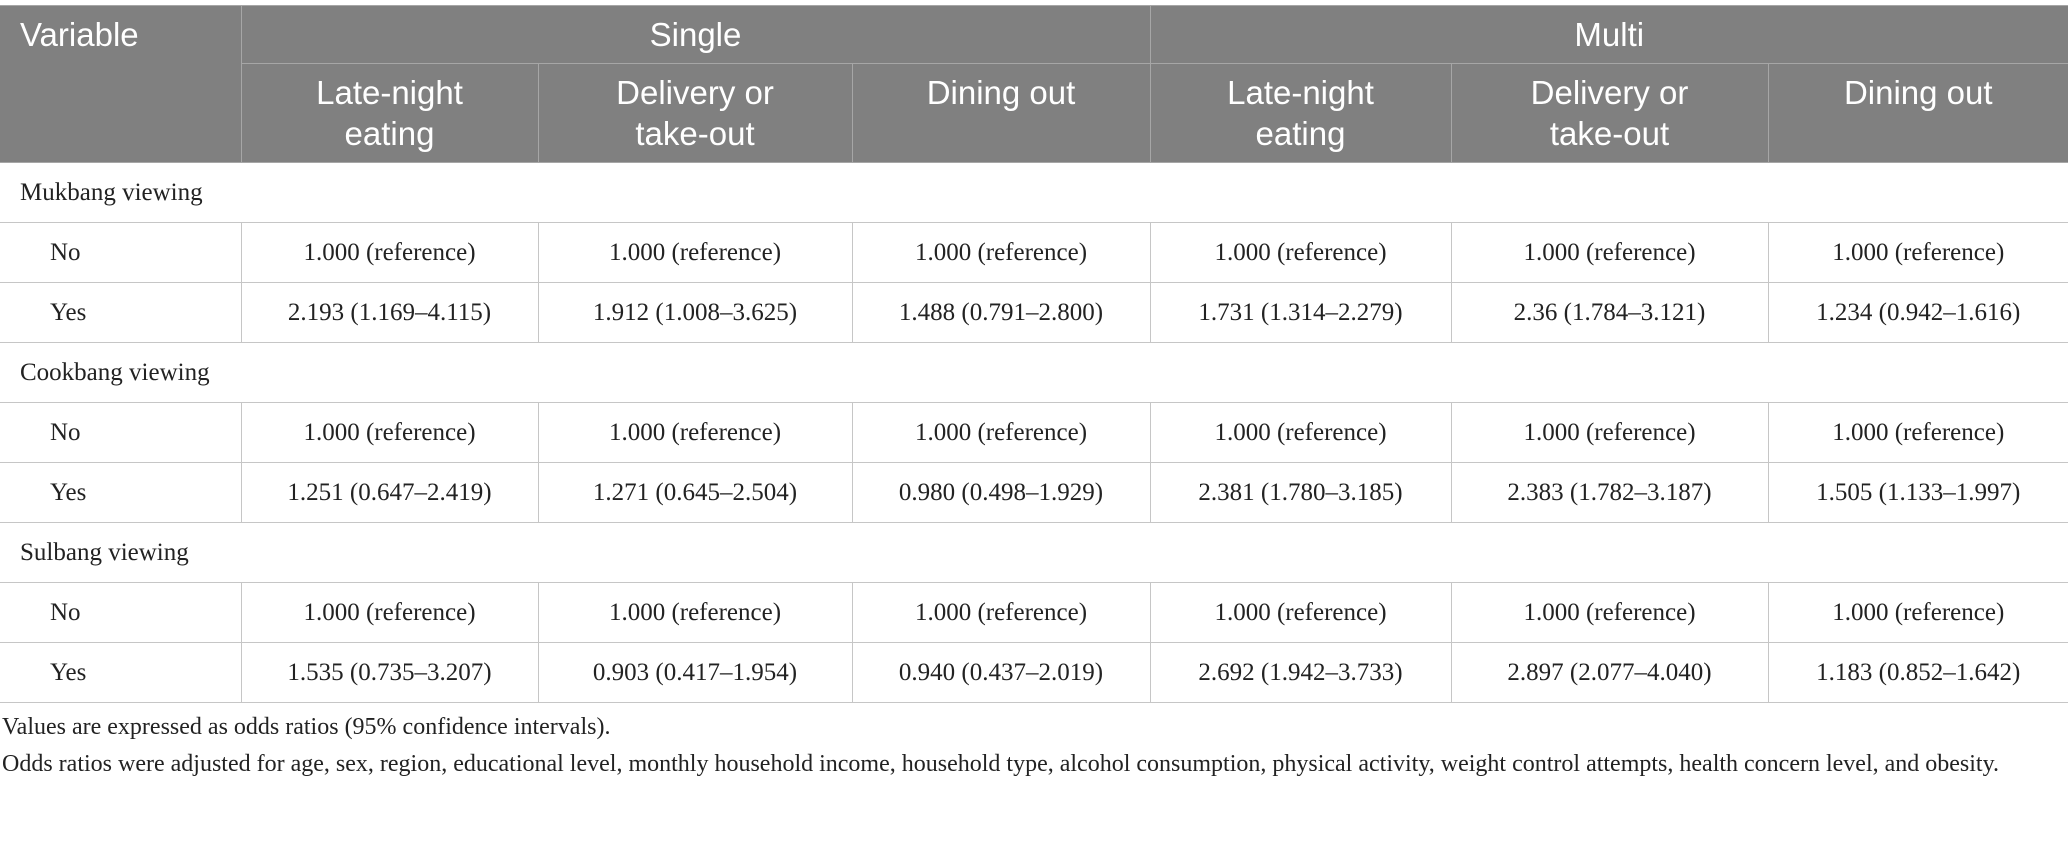 The width and height of the screenshot is (2068, 862). Describe the element at coordinates (695, 34) in the screenshot. I see `group-header: Single` at that location.